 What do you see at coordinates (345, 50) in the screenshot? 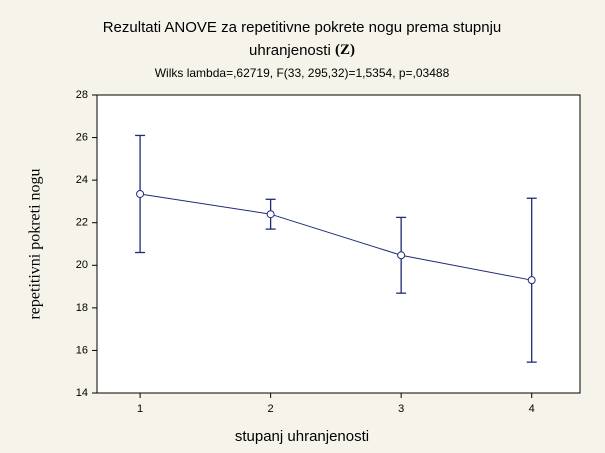
I see `chart-title-suffix: (Z)` at bounding box center [345, 50].